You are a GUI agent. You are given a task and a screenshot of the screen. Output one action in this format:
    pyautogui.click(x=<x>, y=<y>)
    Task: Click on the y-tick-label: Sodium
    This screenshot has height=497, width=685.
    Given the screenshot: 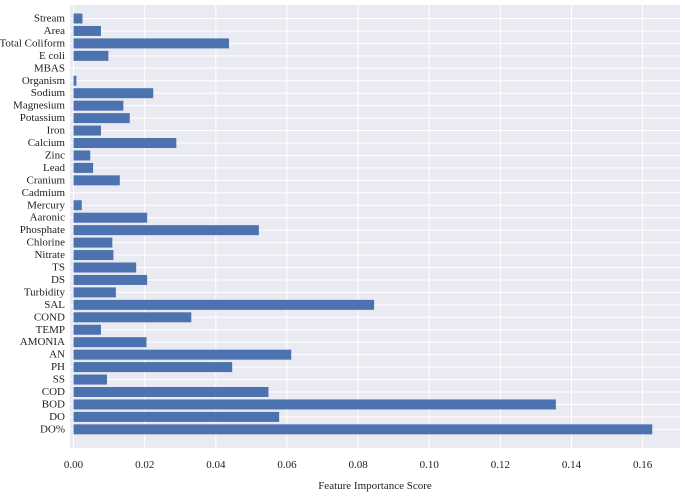 What is the action you would take?
    pyautogui.click(x=48, y=93)
    